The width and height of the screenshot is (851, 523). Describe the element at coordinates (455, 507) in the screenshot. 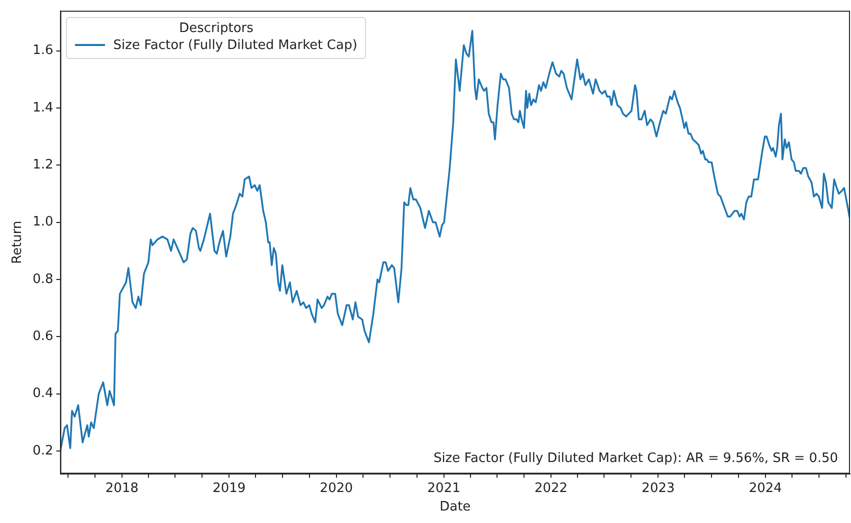

I see `x-axis-title: Date` at that location.